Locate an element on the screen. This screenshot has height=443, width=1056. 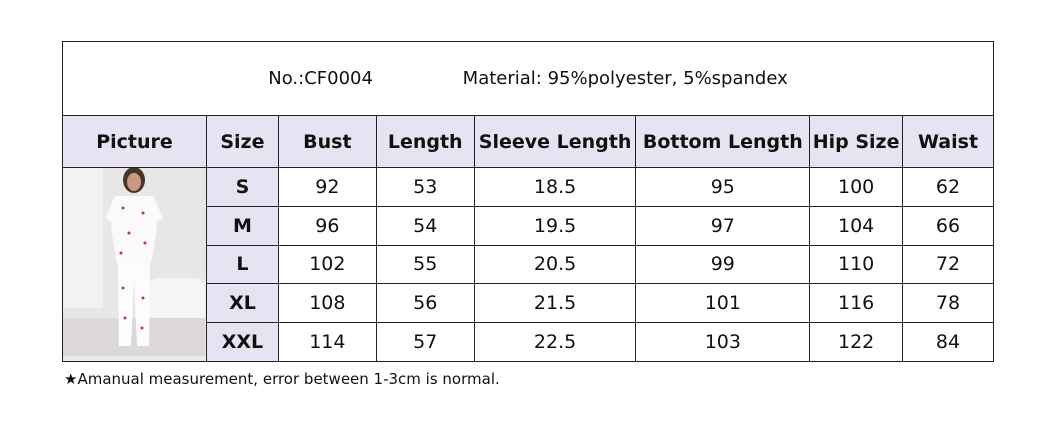
cell-length: 57 is located at coordinates (425, 342).